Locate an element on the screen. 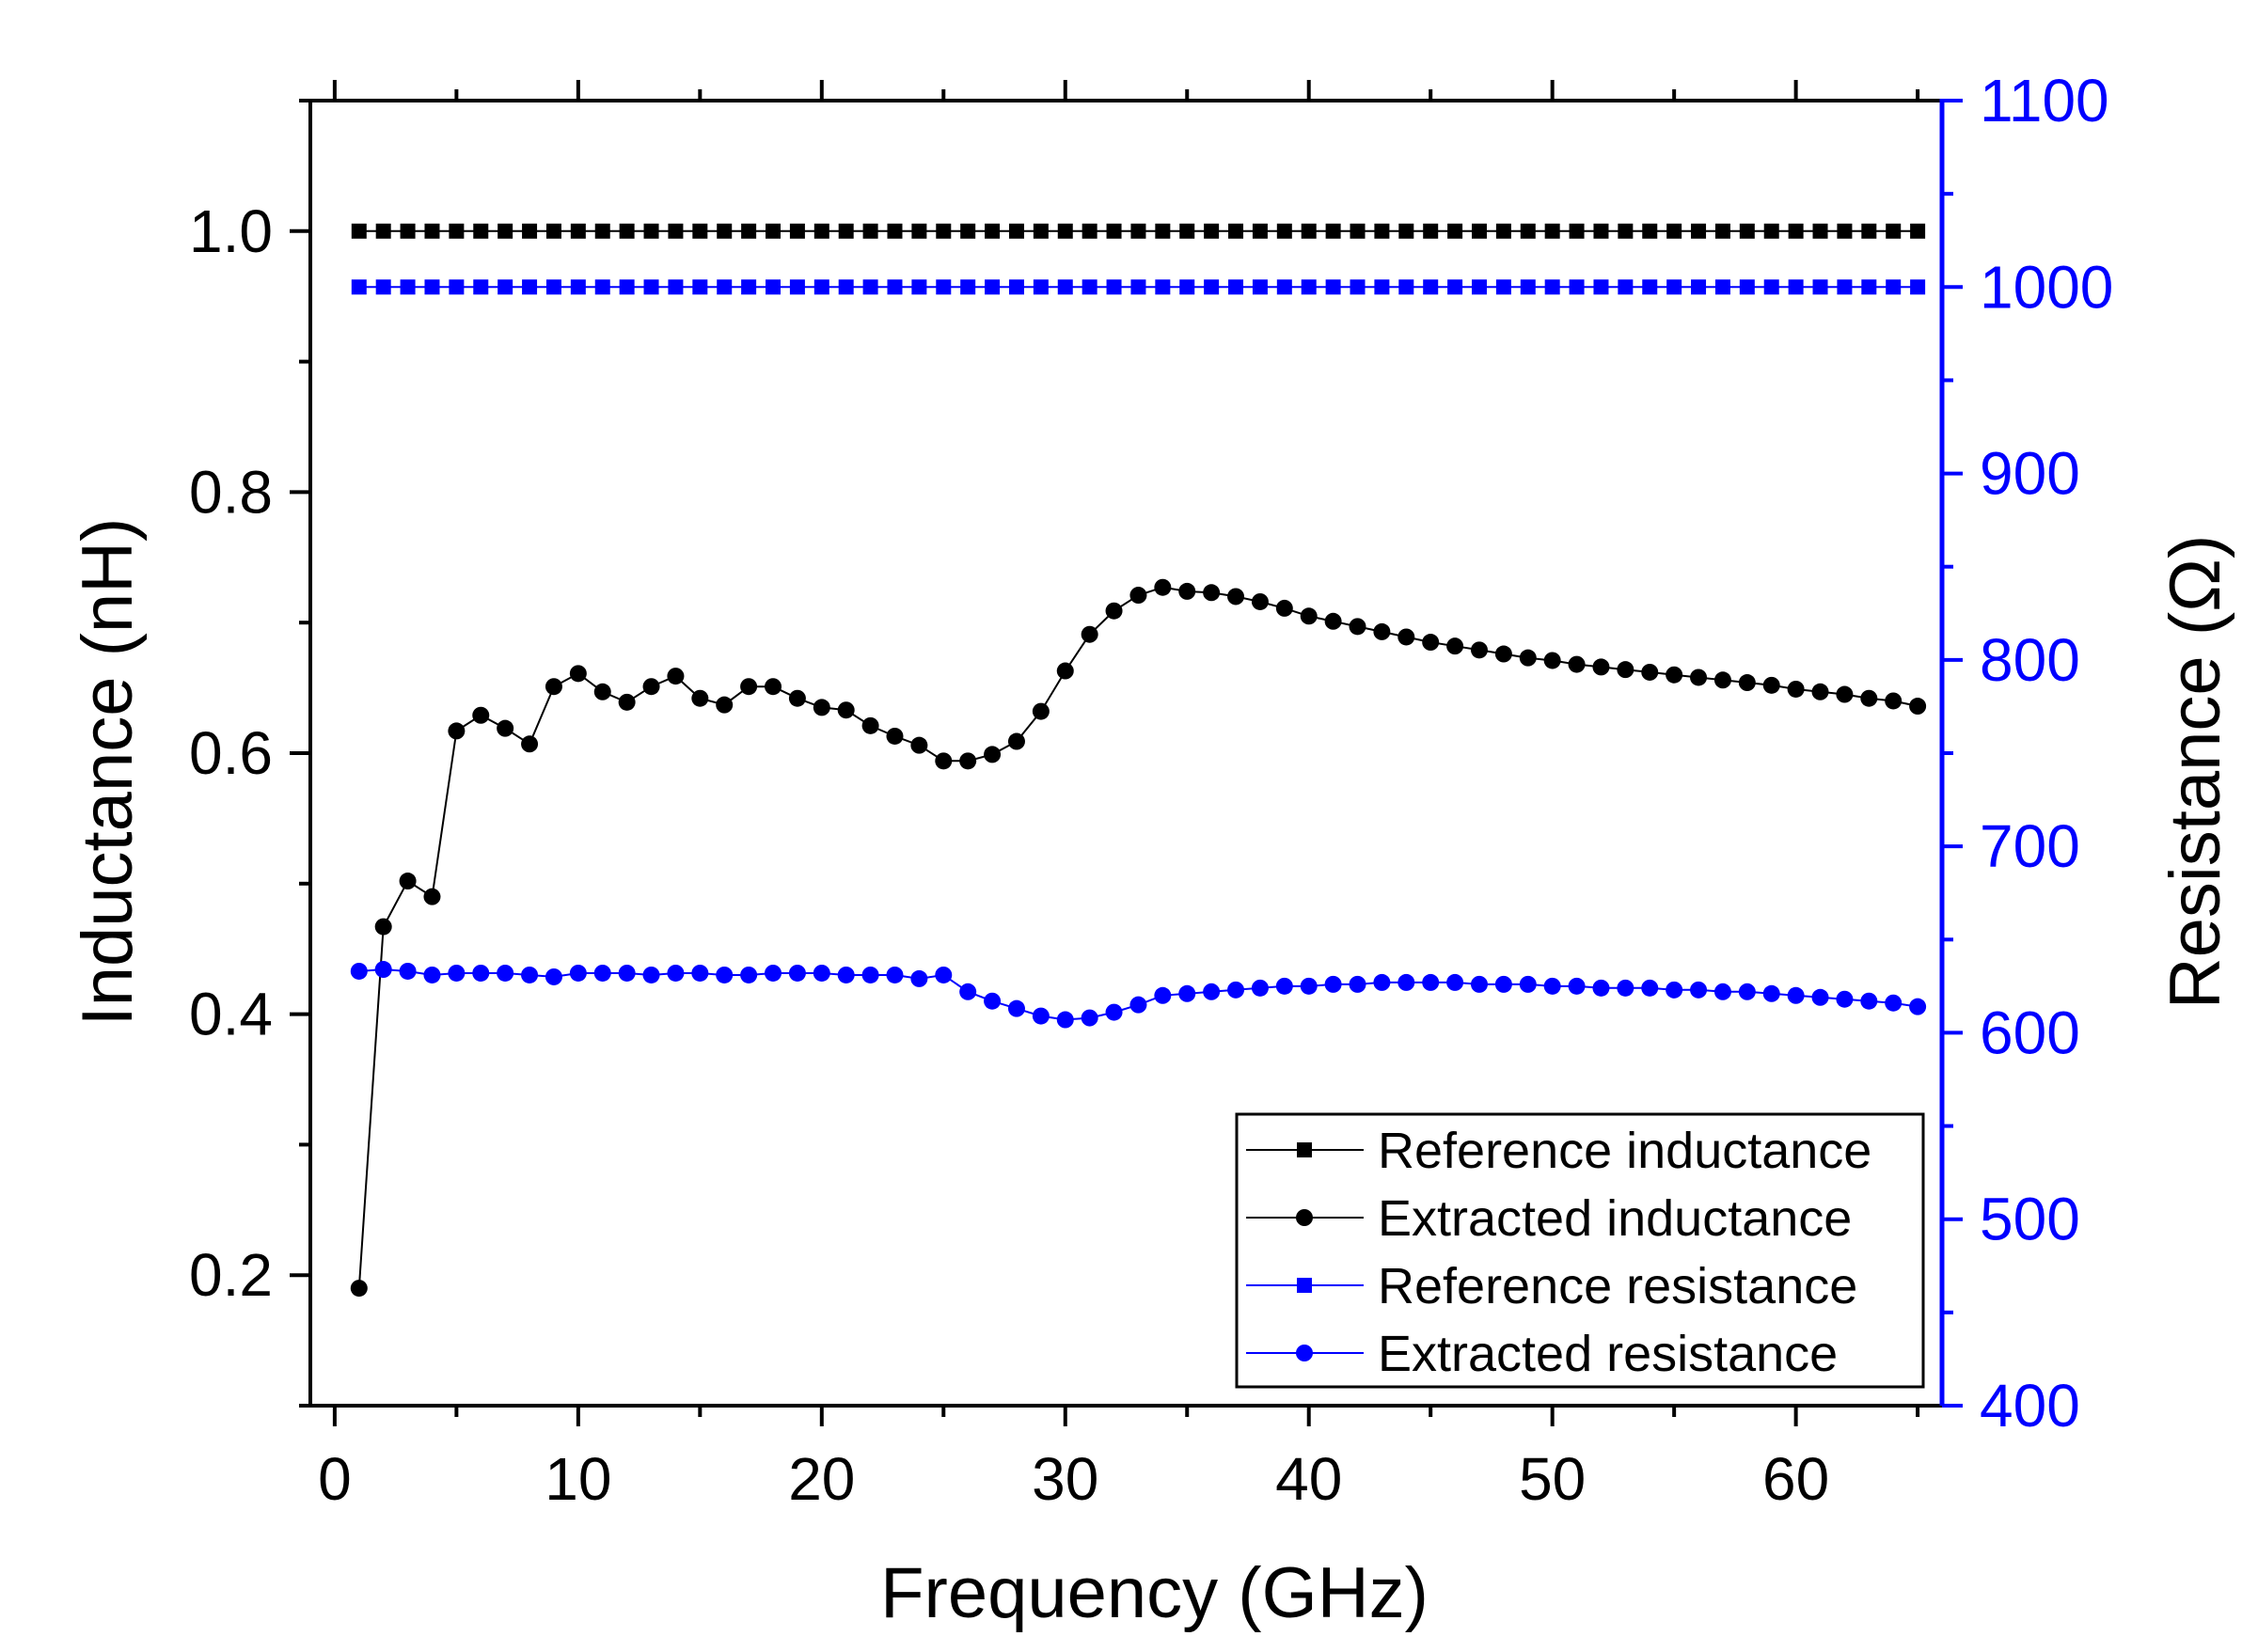 The width and height of the screenshot is (2258, 1652). legend-label: Extracted inductance is located at coordinates (1615, 1218).